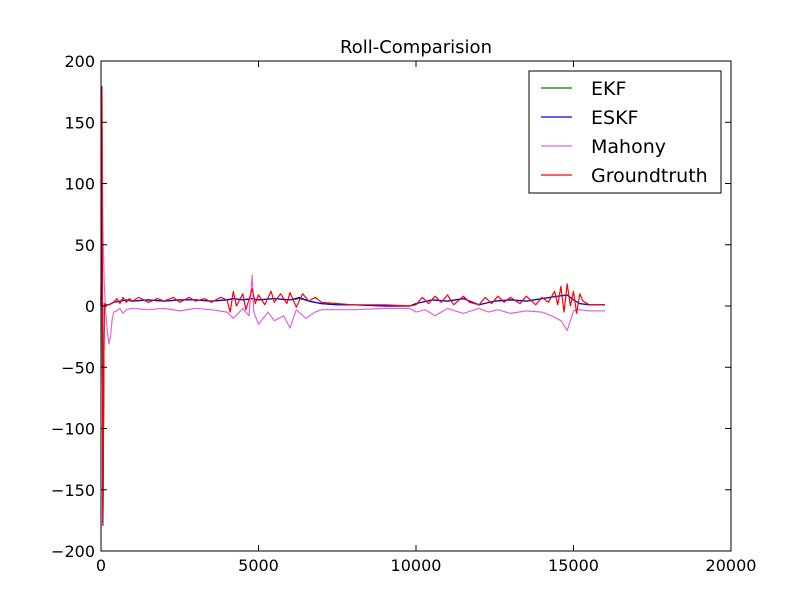  What do you see at coordinates (416, 565) in the screenshot?
I see `x-tick-label: 10000` at bounding box center [416, 565].